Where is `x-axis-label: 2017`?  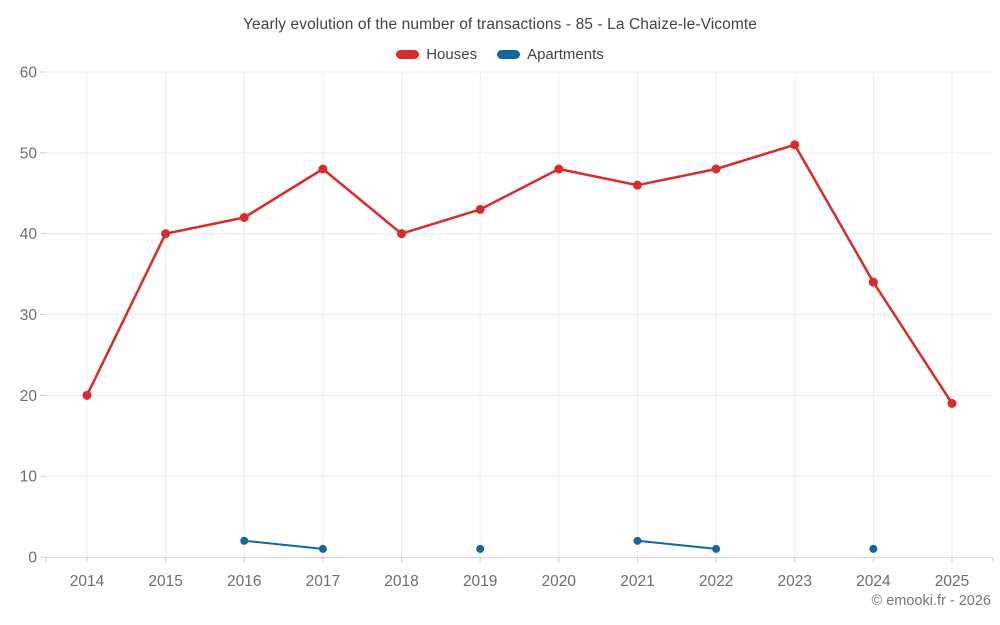
x-axis-label: 2017 is located at coordinates (323, 581).